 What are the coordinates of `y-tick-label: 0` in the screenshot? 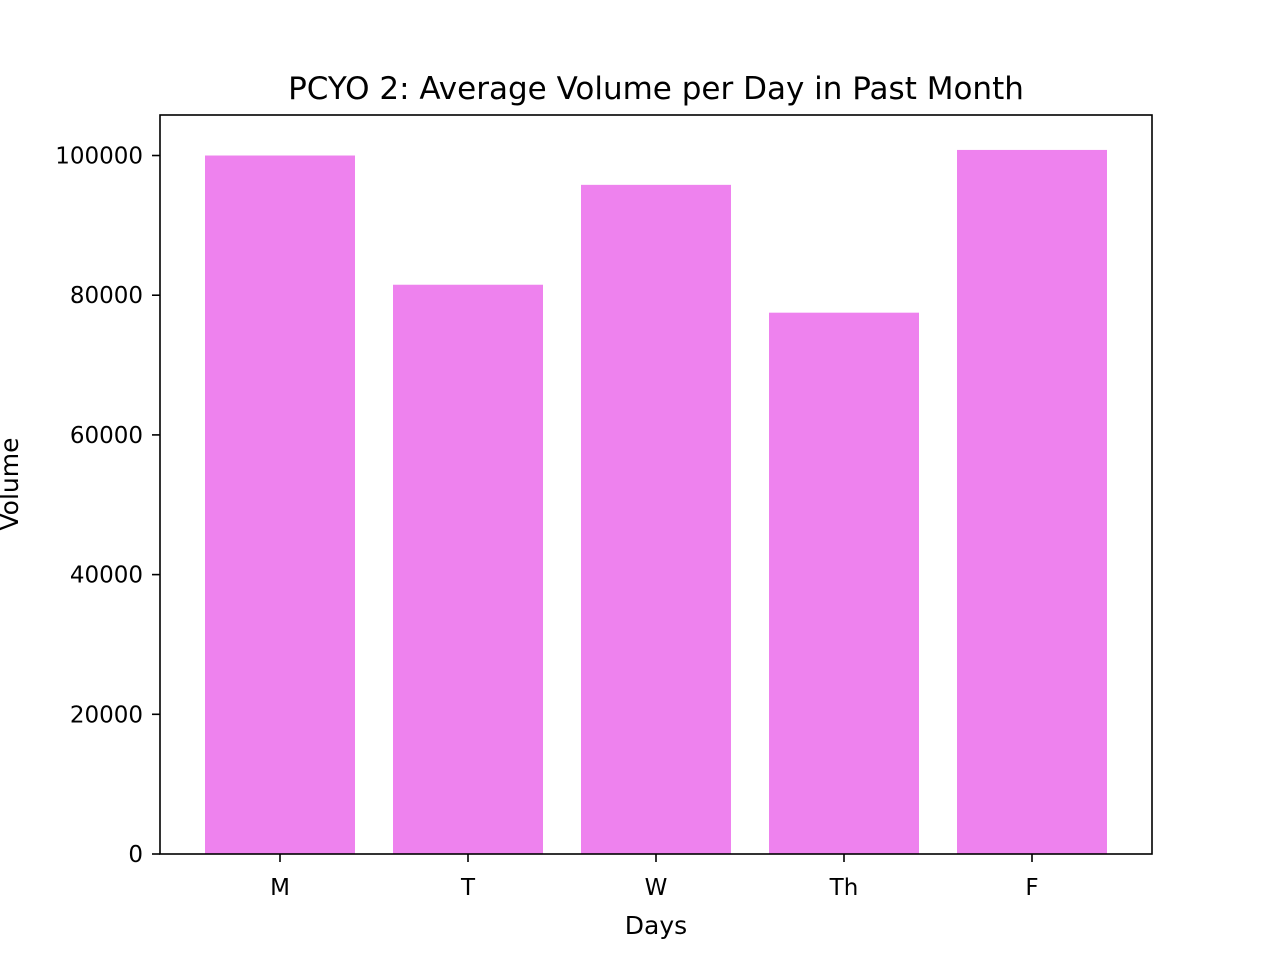 It's located at (135, 855).